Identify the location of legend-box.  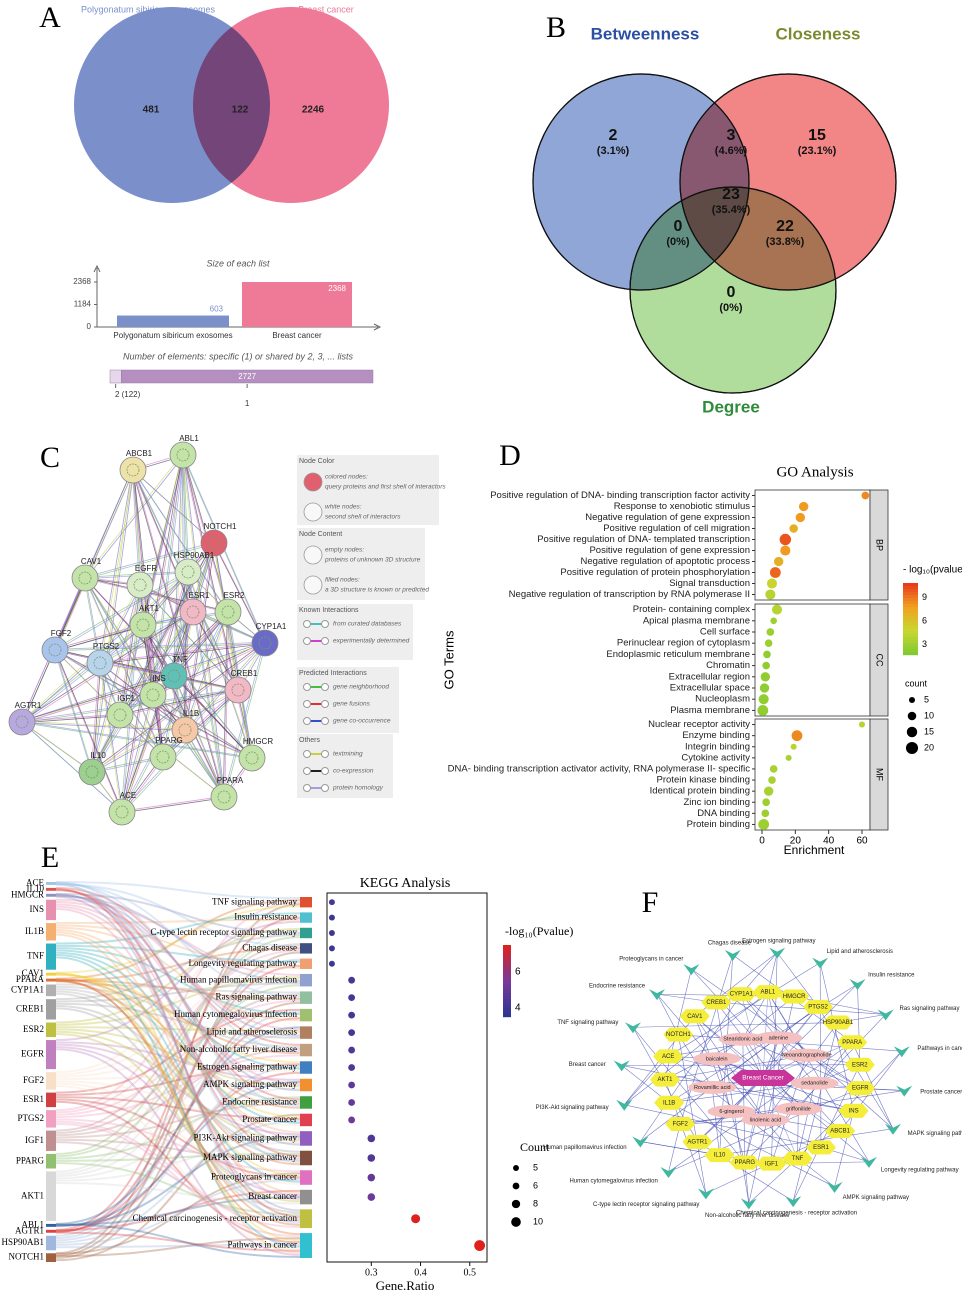
(355, 632).